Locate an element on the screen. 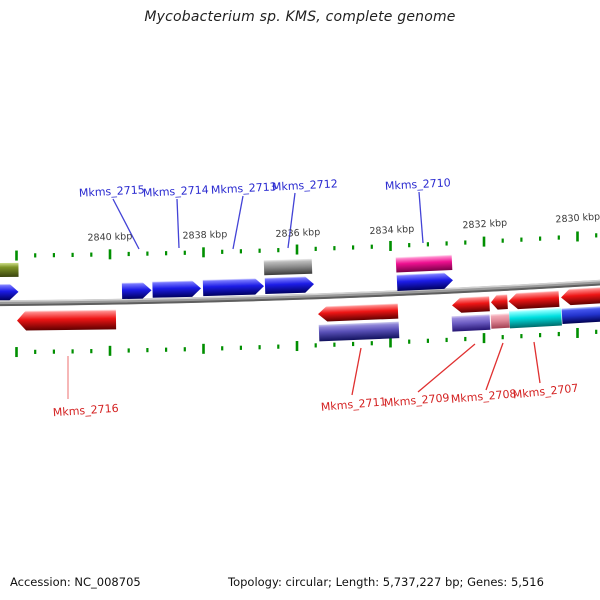 Image resolution: width=600 pixels, height=600 pixels. gene-label-mkms_2707: Mkms_2707 is located at coordinates (545, 392).